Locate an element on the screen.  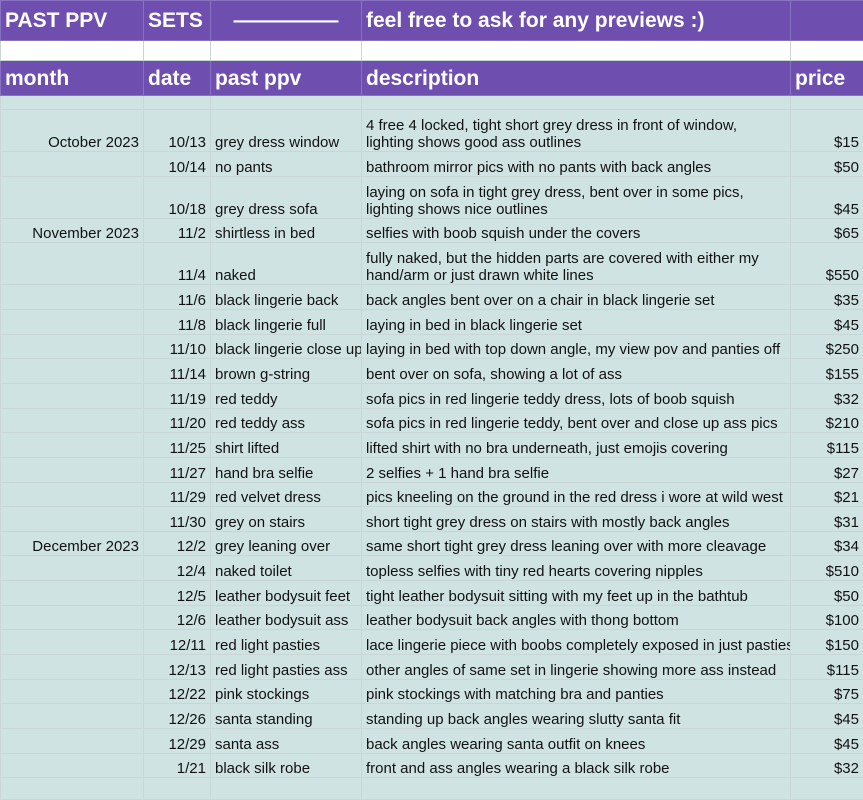
cell-name: grey dress window is located at coordinates (286, 130).